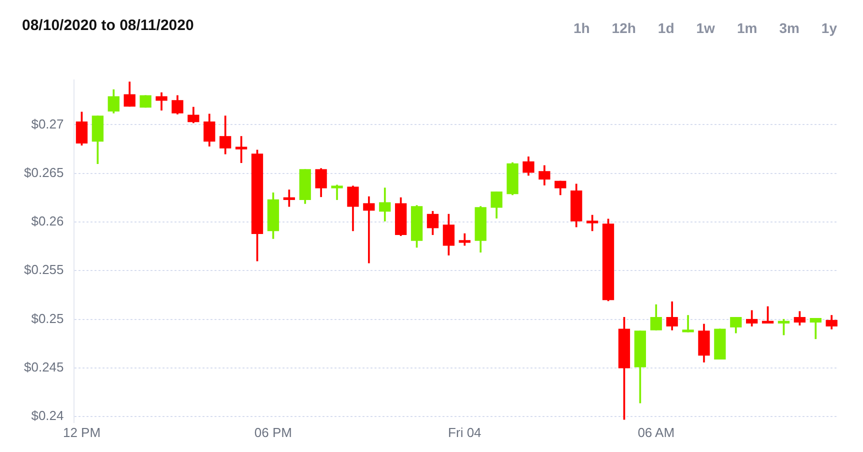 This screenshot has width=863, height=452. What do you see at coordinates (44, 172) in the screenshot?
I see `y-tick-label: $0.265` at bounding box center [44, 172].